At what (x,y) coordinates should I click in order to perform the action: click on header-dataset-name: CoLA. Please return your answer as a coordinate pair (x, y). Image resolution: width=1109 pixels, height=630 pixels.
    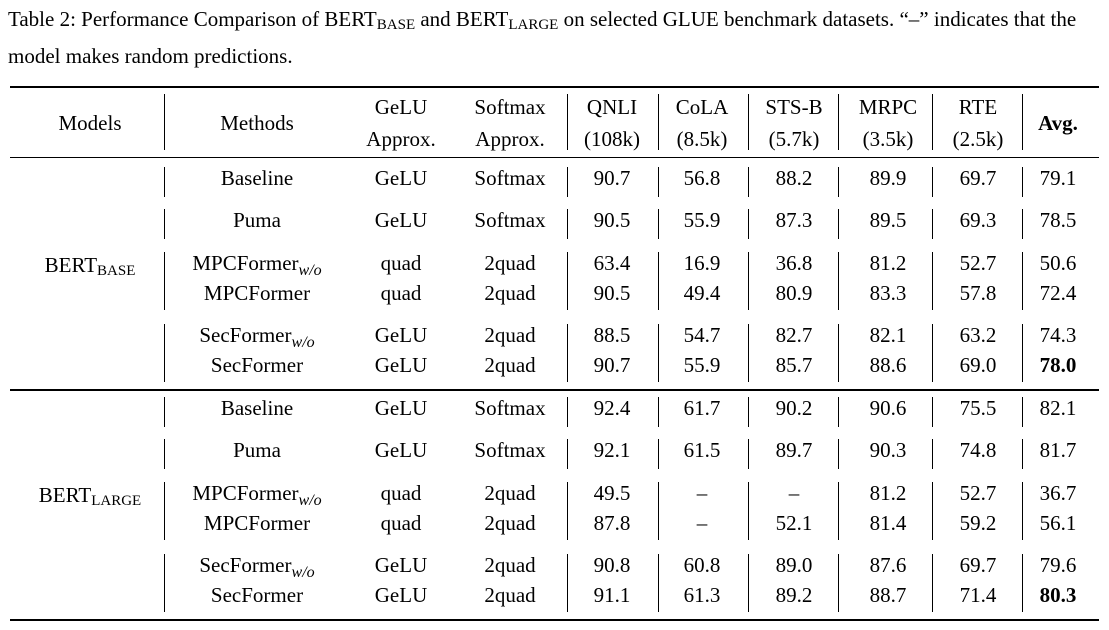
    Looking at the image, I should click on (702, 107).